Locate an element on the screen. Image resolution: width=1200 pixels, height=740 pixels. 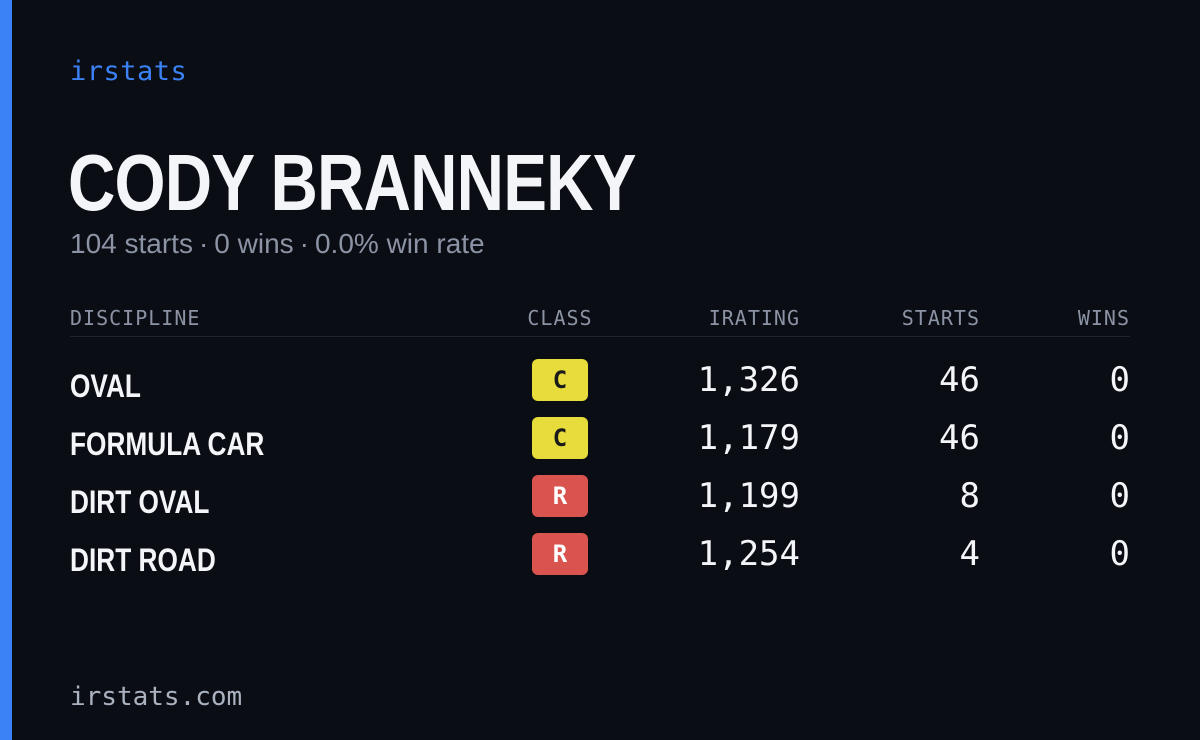
header-class: CLASS is located at coordinates (560, 316).